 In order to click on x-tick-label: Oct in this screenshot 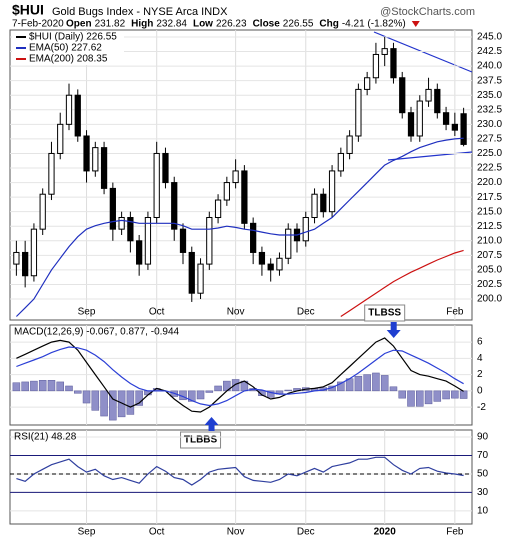, I will do `click(157, 532)`.